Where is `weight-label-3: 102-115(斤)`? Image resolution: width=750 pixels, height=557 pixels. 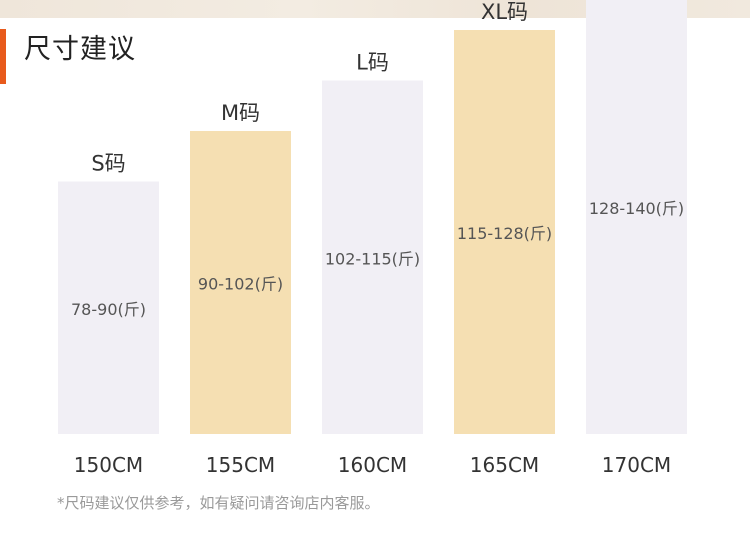 weight-label-3: 102-115(斤) is located at coordinates (372, 258).